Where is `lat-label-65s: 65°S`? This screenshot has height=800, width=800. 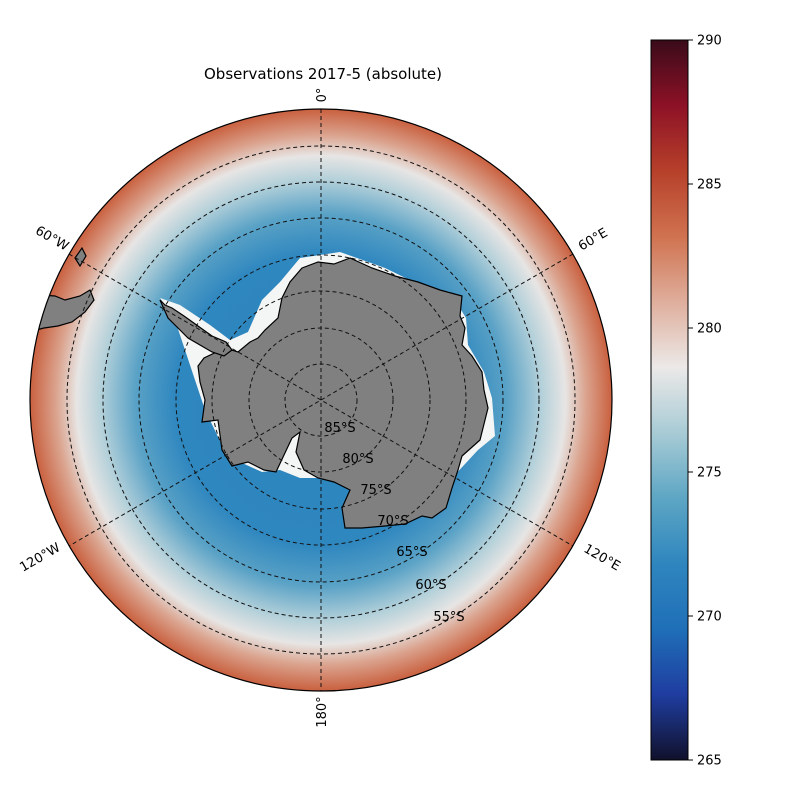
lat-label-65s: 65°S is located at coordinates (411, 552).